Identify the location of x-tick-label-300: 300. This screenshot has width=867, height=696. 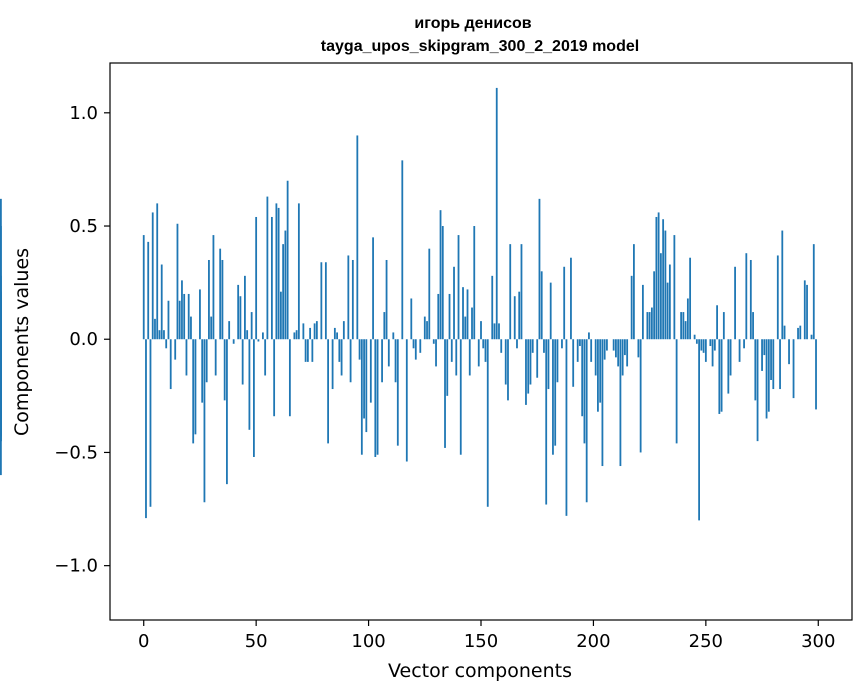
(818, 641).